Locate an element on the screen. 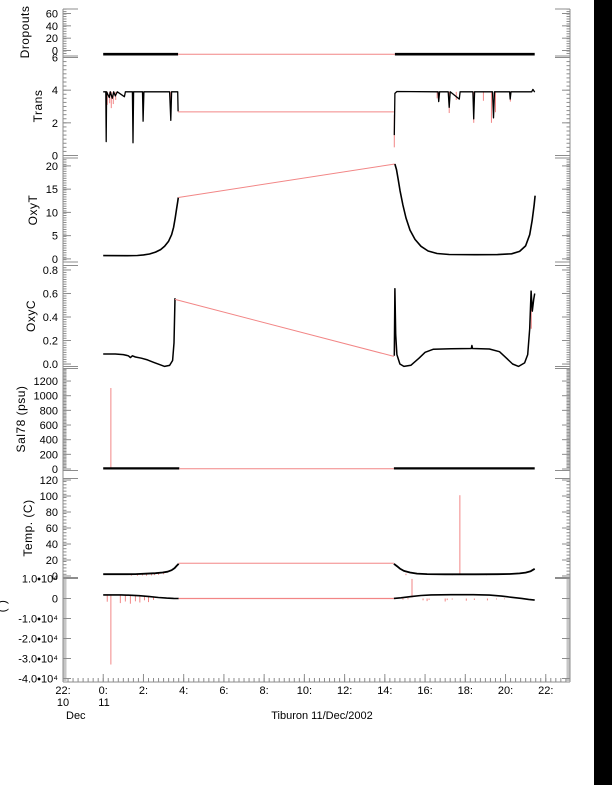 The width and height of the screenshot is (612, 785). y-tick-label: 15 is located at coordinates (52, 190).